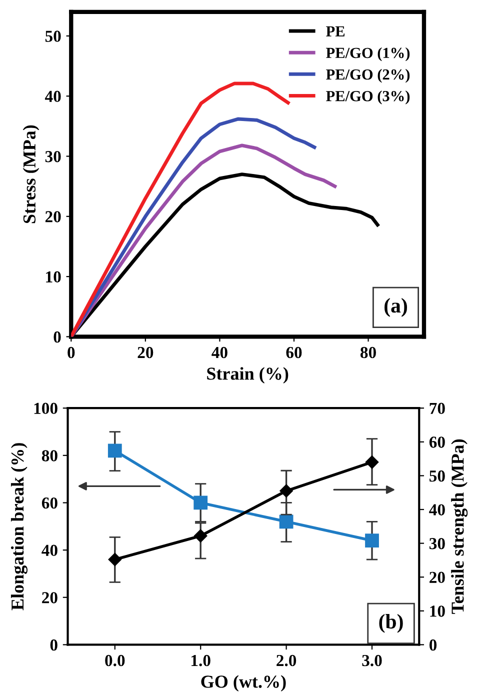 Image resolution: width=484 pixels, height=700 pixels. I want to click on y-tick-label: 30, so click(53, 156).